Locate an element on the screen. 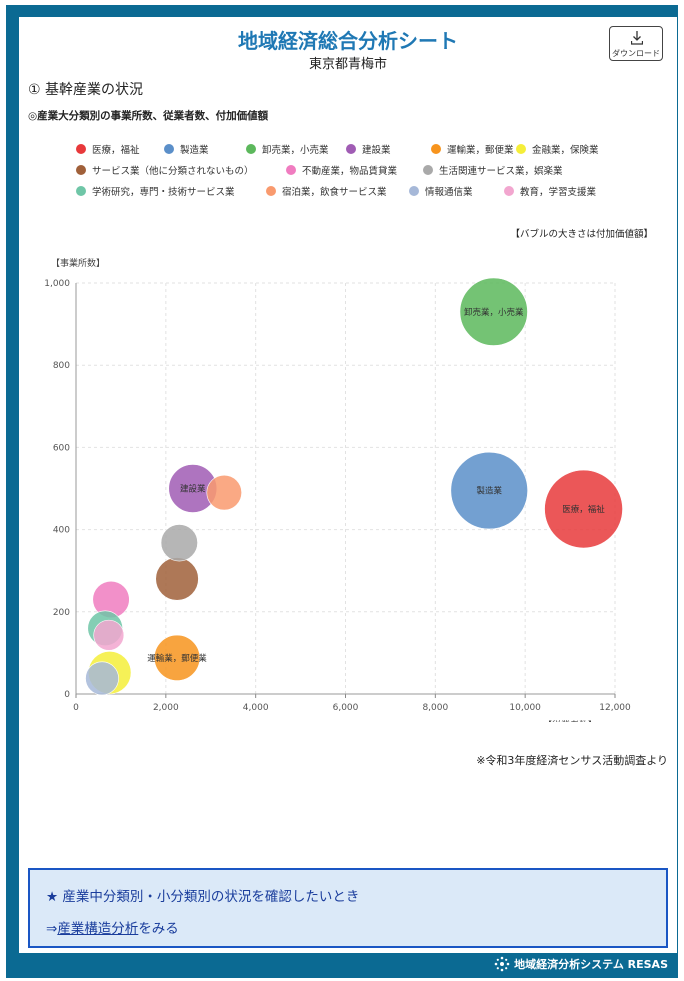 The image size is (684, 981). legend-item: 不動産業，物品賃貸業 is located at coordinates (341, 170).